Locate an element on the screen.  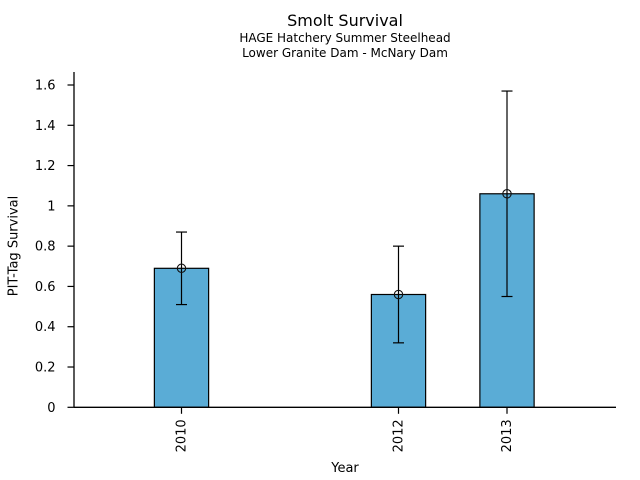
y-tick-label-0.4: 0.4 is located at coordinates (45, 327).